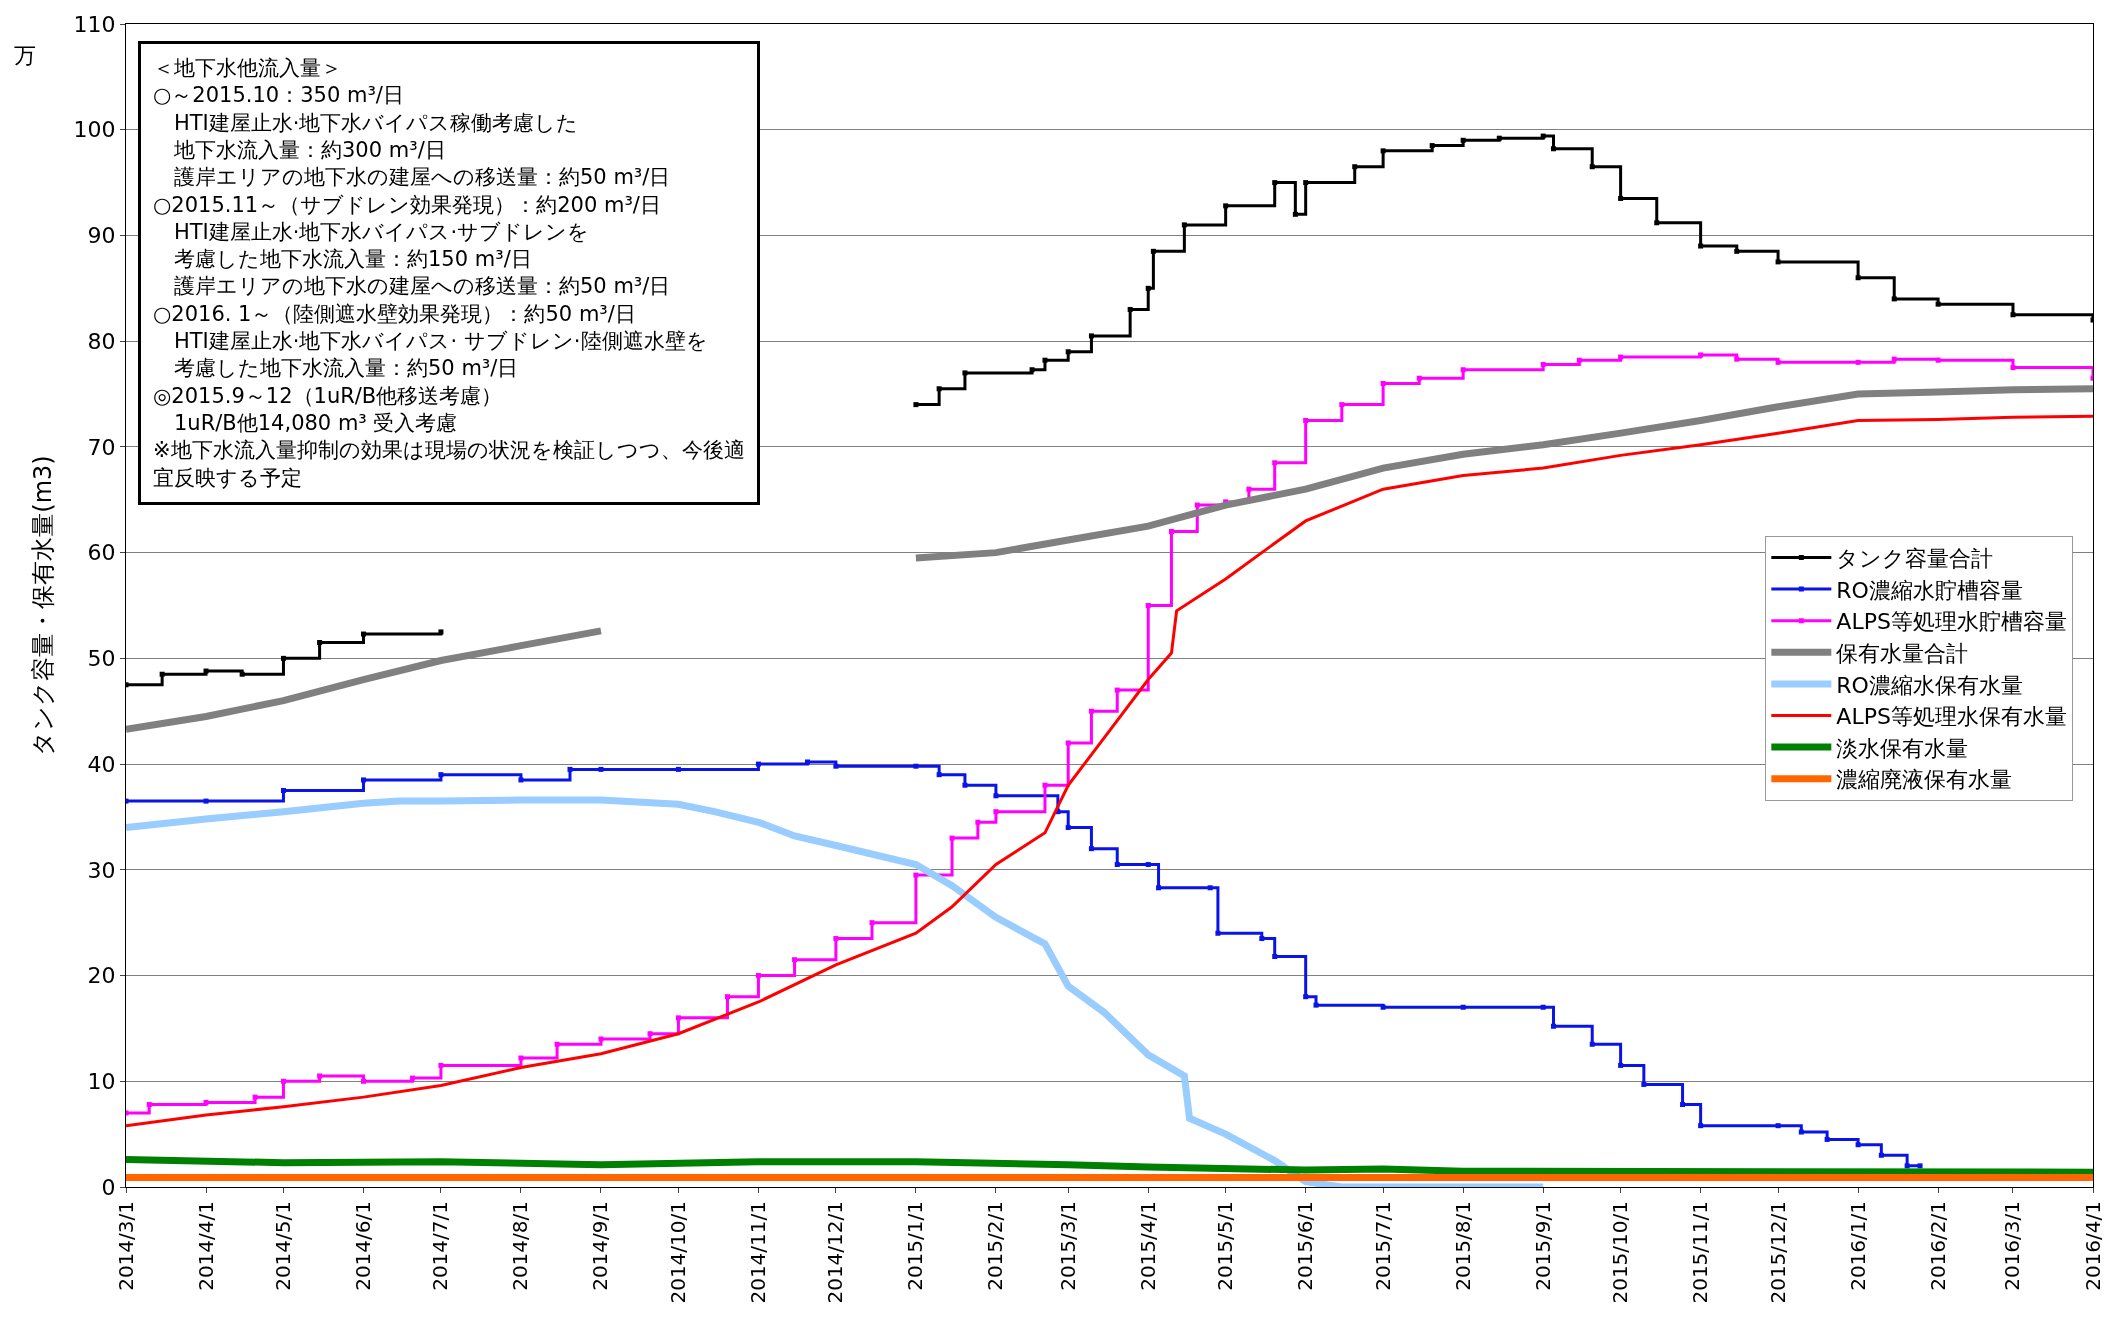 The height and width of the screenshot is (1337, 2121). What do you see at coordinates (108, 1187) in the screenshot?
I see `y-tick-label: 0` at bounding box center [108, 1187].